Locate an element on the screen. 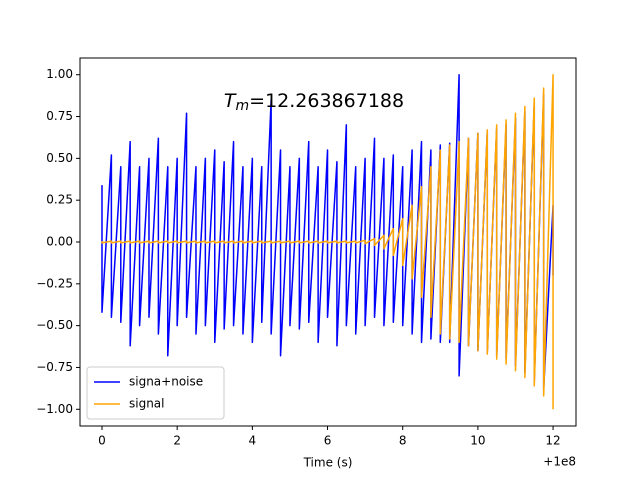  y-tick-label: 1.00 is located at coordinates (59, 74).